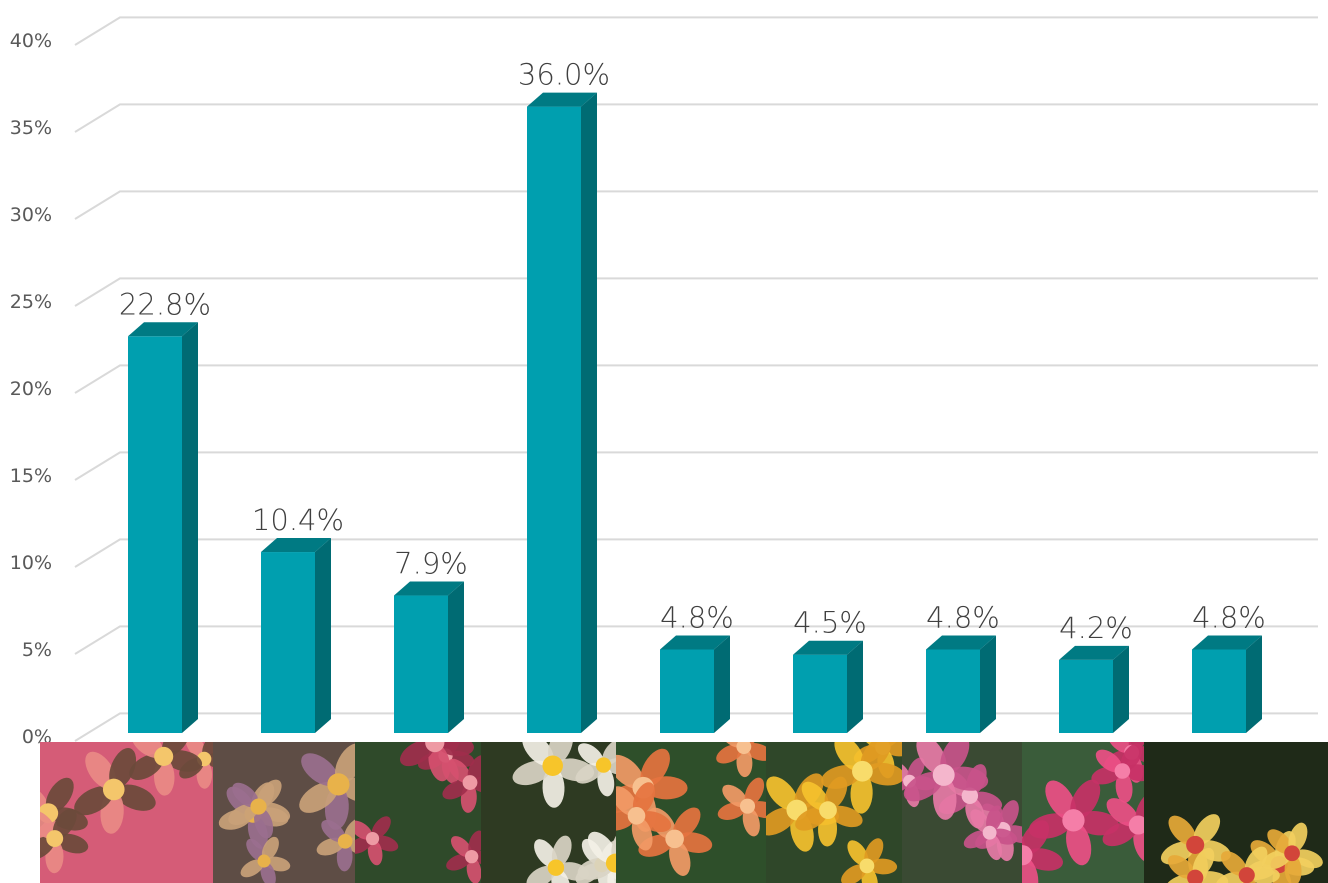 The width and height of the screenshot is (1328, 883). I want to click on plumeria-hot-pink-photo, so click(1083, 812).